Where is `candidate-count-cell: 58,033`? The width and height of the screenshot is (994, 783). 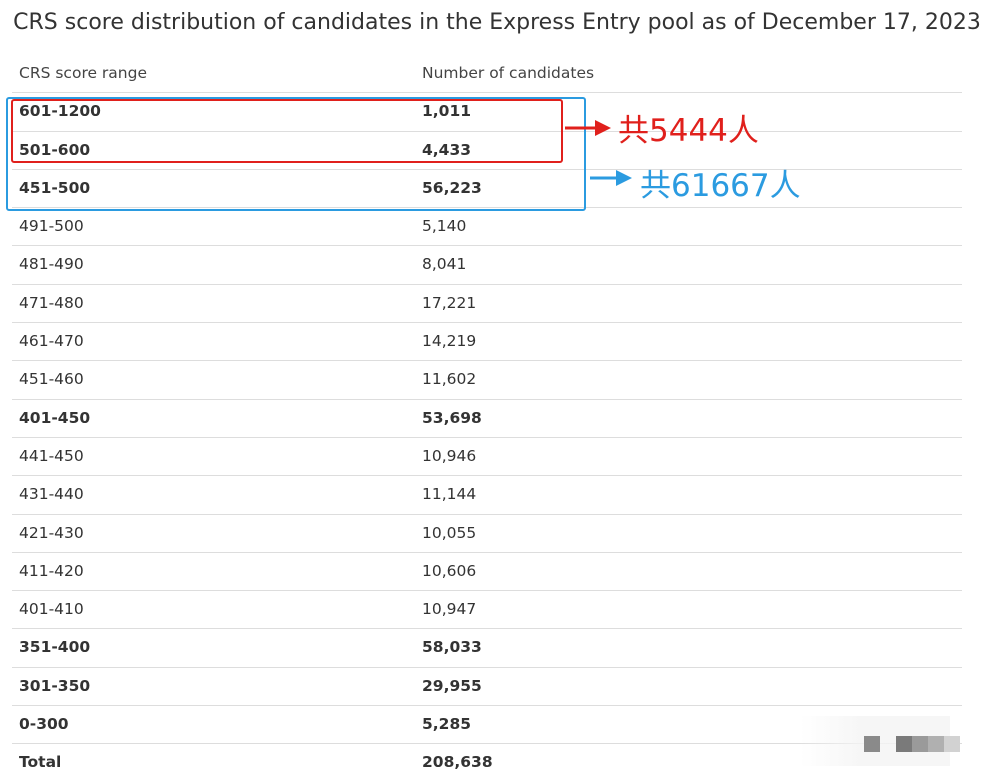
candidate-count-cell: 58,033 is located at coordinates (452, 647).